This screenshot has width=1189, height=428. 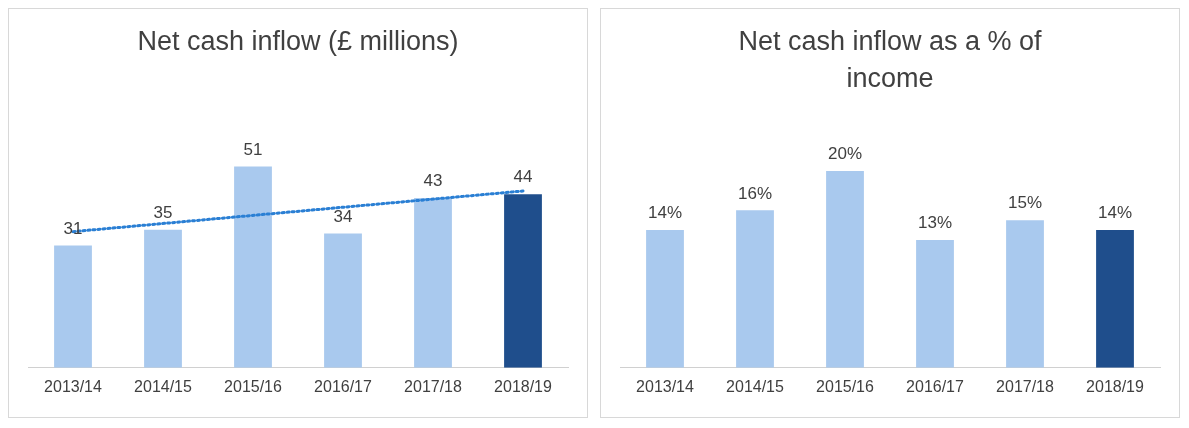 I want to click on data-label: 16%, so click(x=755, y=193).